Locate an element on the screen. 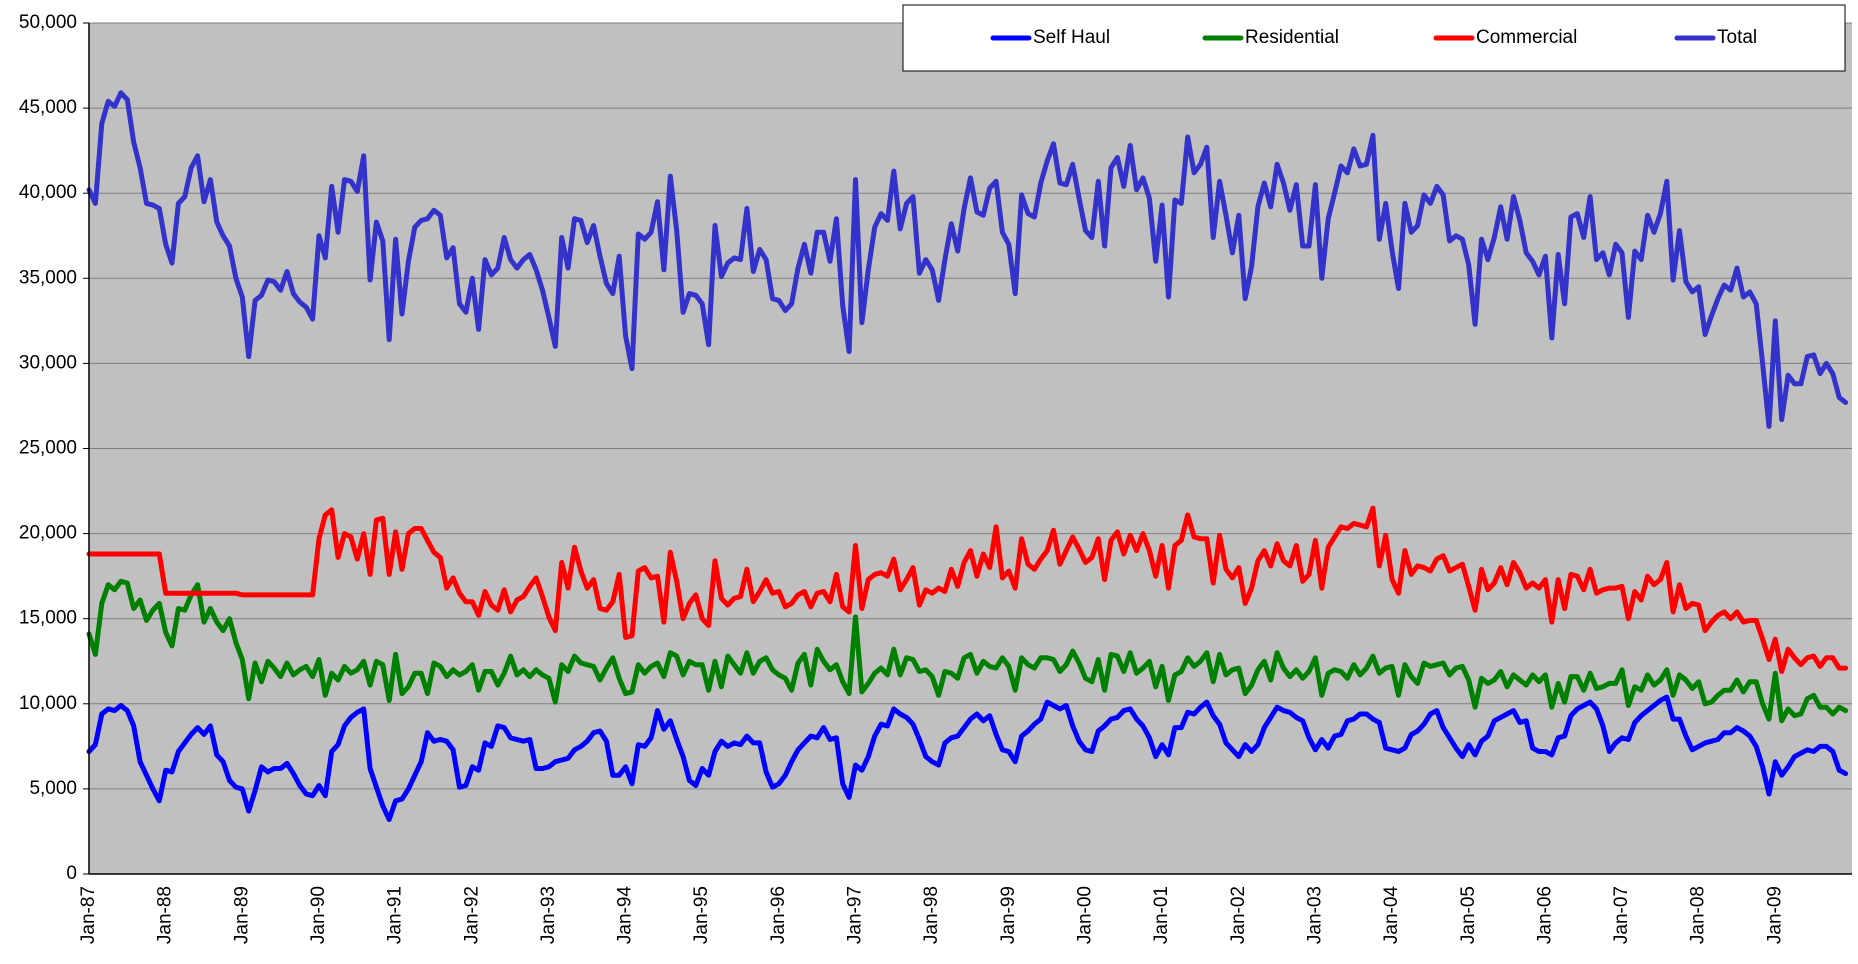 The image size is (1858, 964). x-tick-label: Jan-06 is located at coordinates (1544, 915).